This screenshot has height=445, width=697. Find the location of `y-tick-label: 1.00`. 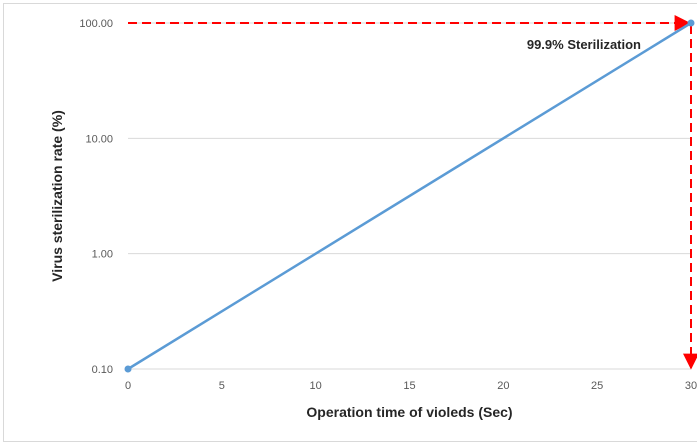

y-tick-label: 1.00 is located at coordinates (102, 255).